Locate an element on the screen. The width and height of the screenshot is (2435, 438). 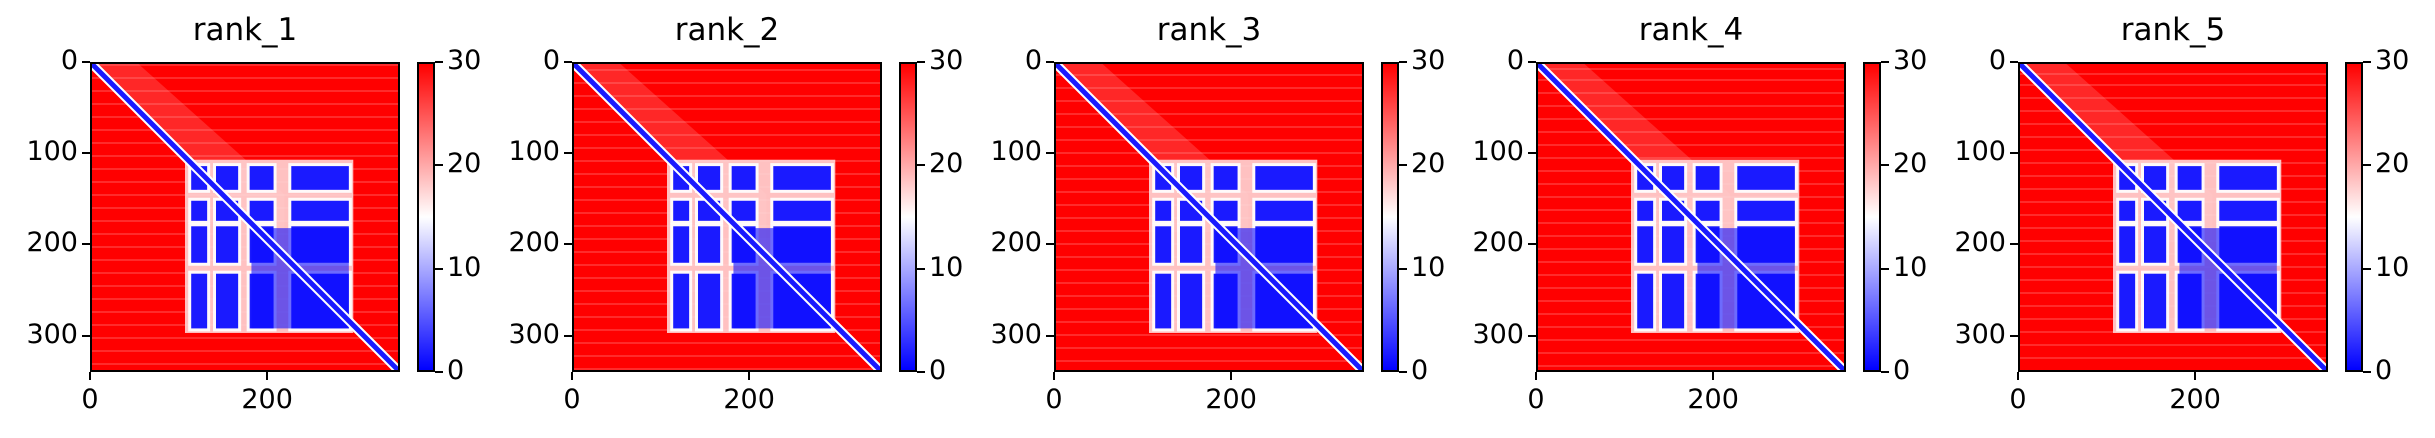
heatmap-plot-area is located at coordinates (1691, 217).